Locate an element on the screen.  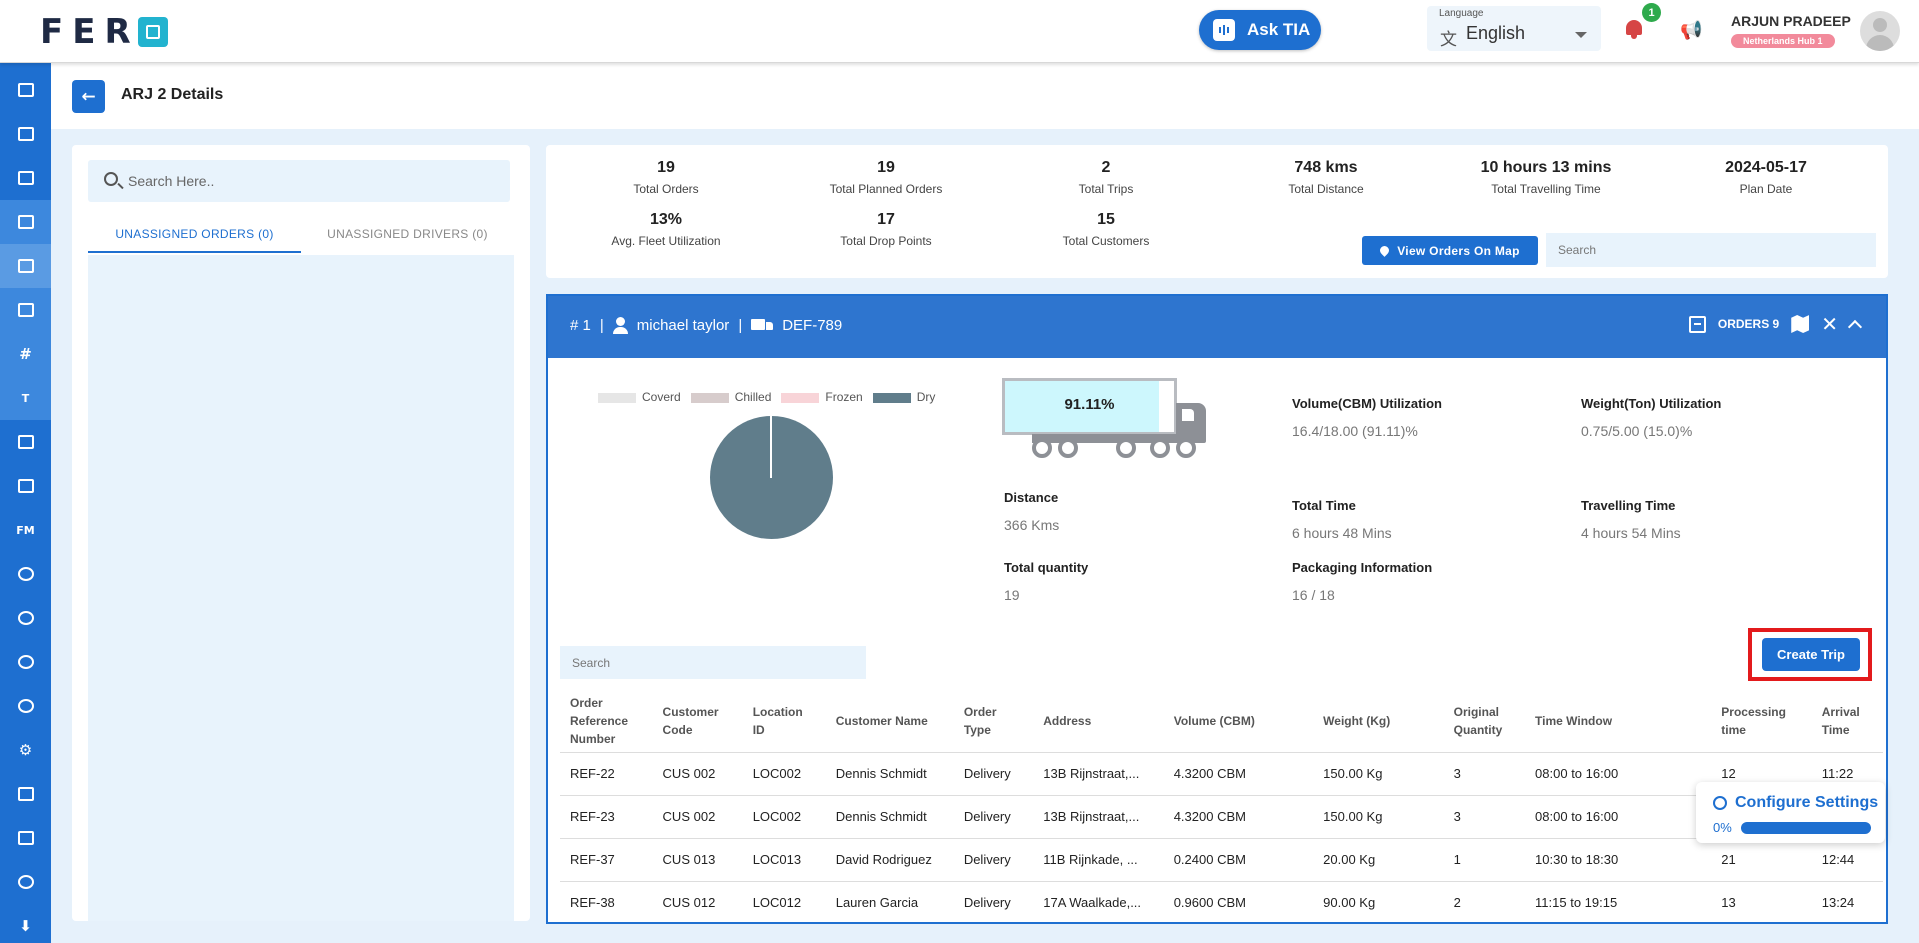
download-icon: ⬇ is located at coordinates (25, 926).